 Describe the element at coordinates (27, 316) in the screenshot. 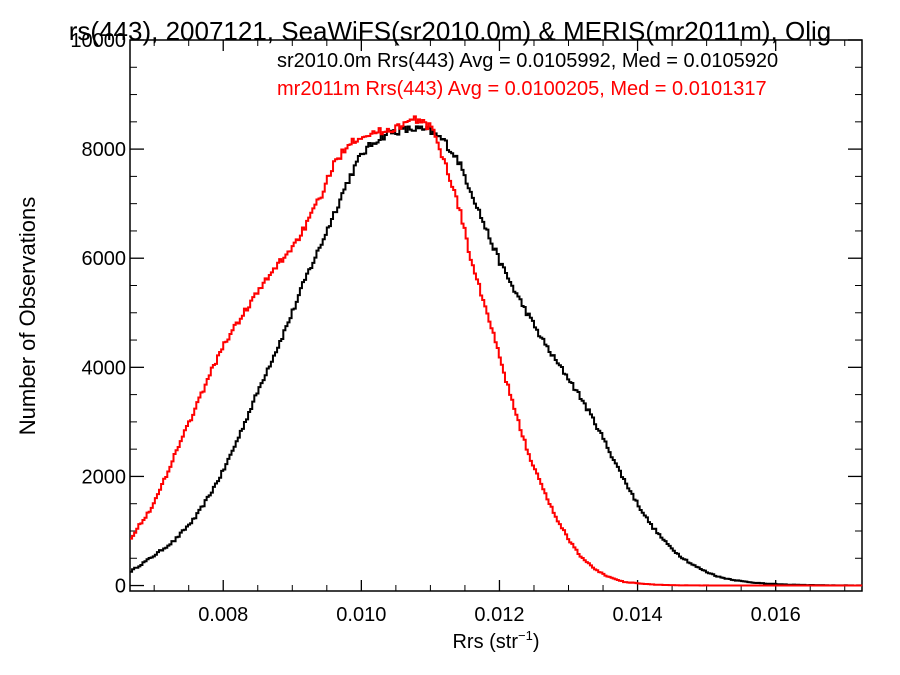

I see `y-axis-label: Number of Observations` at that location.